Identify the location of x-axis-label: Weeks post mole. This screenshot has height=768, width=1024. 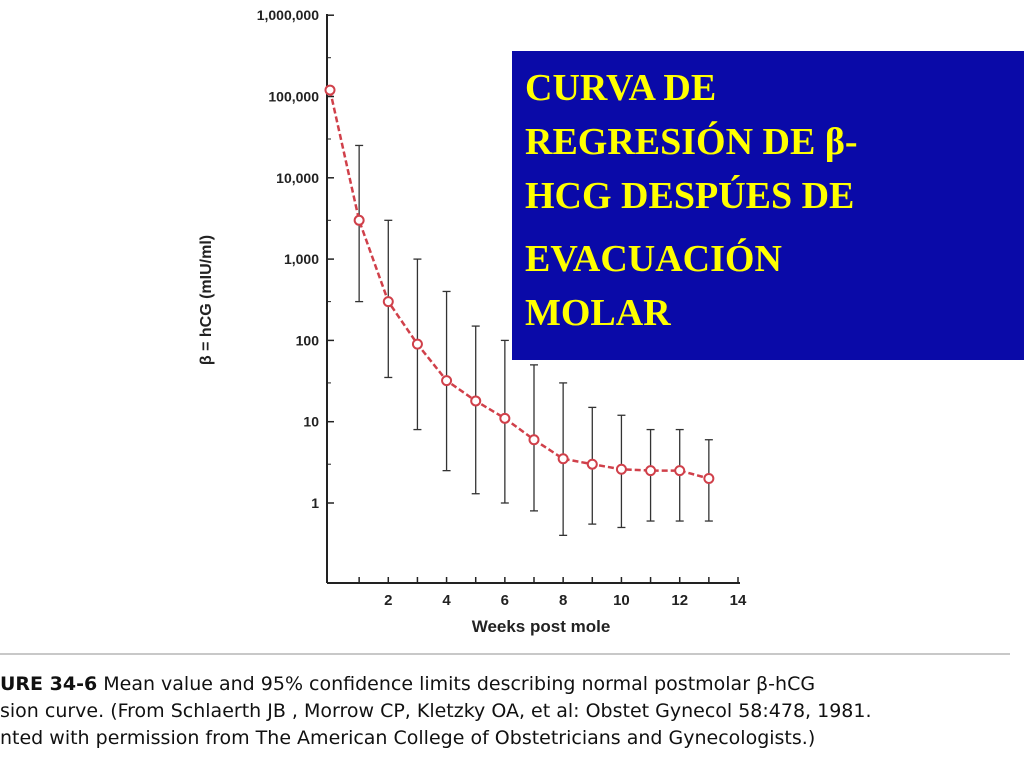
(541, 626).